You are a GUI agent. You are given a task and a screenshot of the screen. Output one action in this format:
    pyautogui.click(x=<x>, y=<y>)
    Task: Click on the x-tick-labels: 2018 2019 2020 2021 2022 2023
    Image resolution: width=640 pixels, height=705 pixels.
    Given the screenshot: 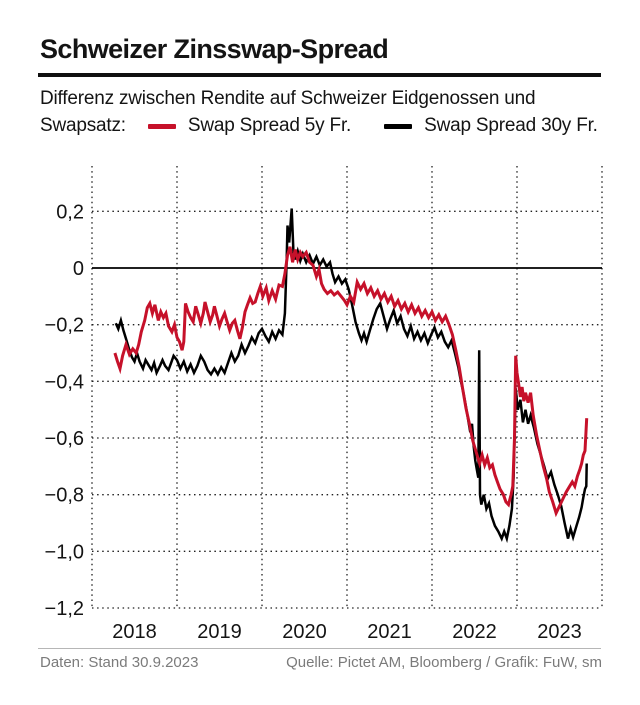 What is the action you would take?
    pyautogui.click(x=347, y=632)
    